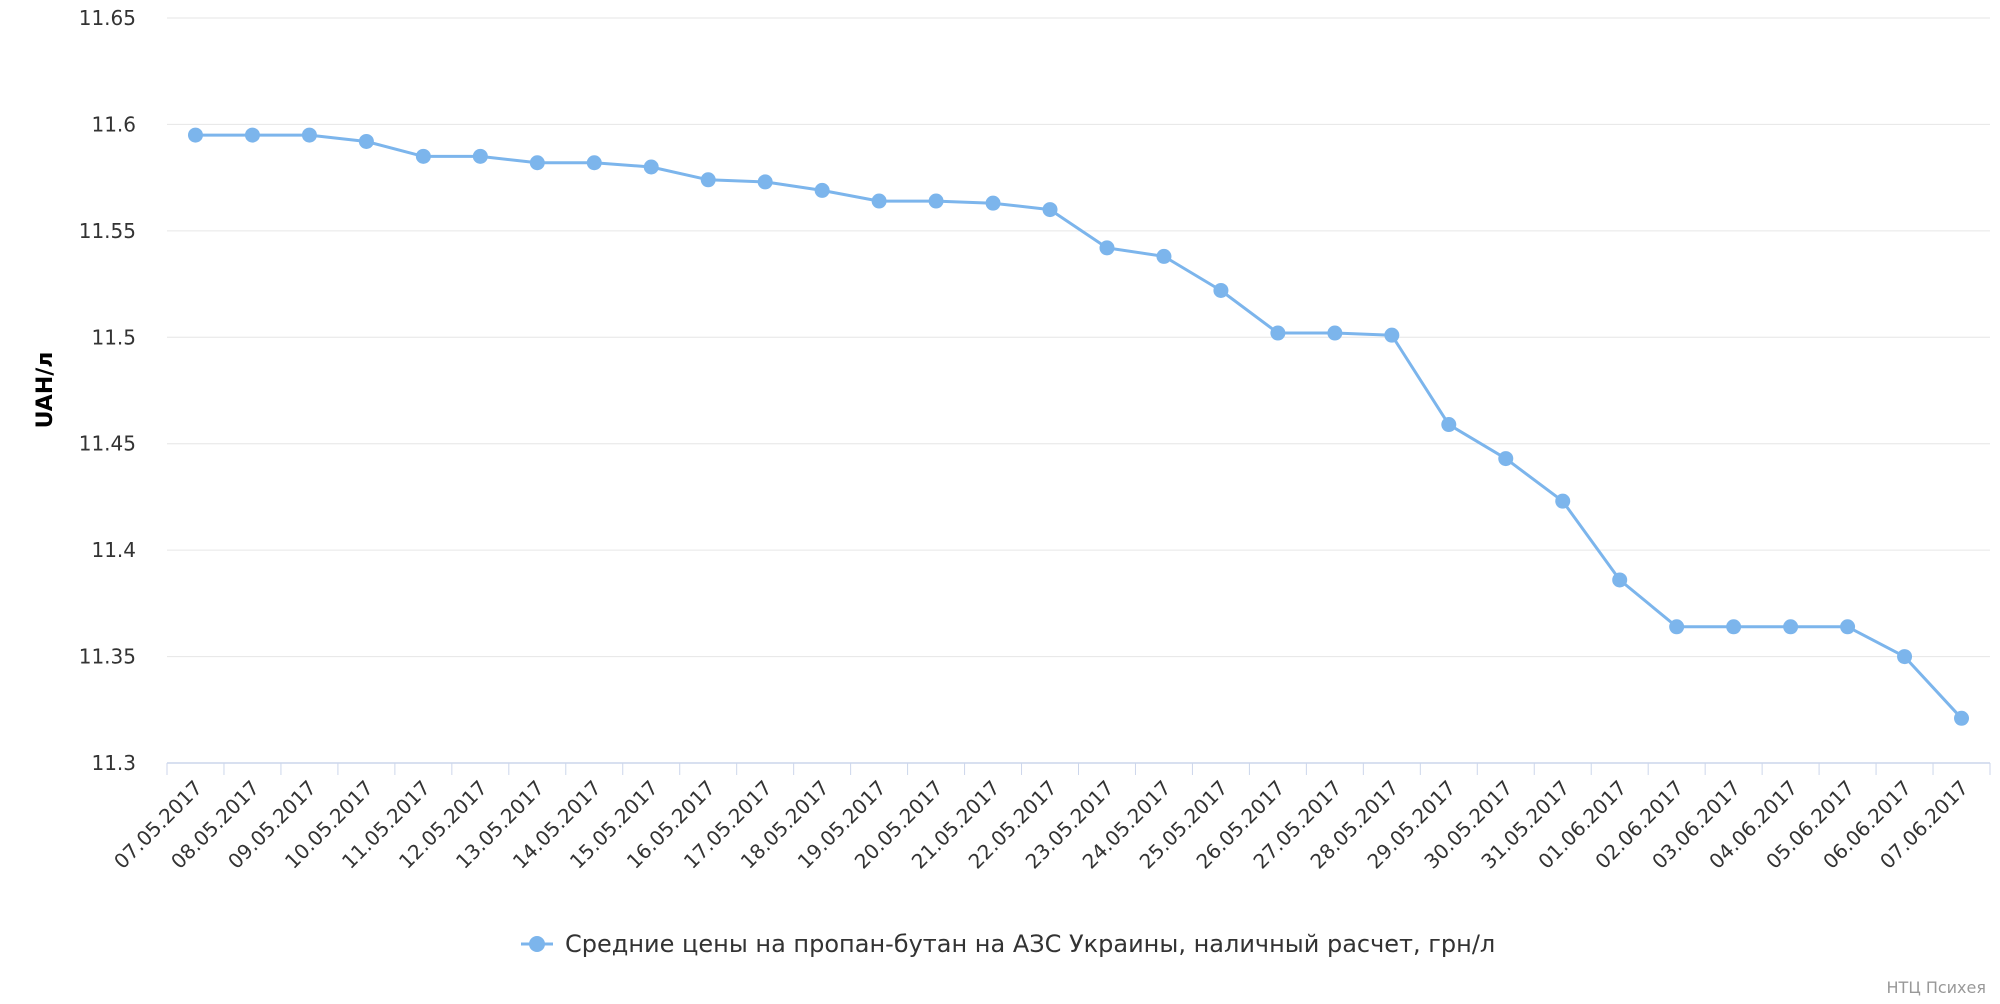  Describe the element at coordinates (113, 550) in the screenshot. I see `y-tick-label: 11.4` at that location.